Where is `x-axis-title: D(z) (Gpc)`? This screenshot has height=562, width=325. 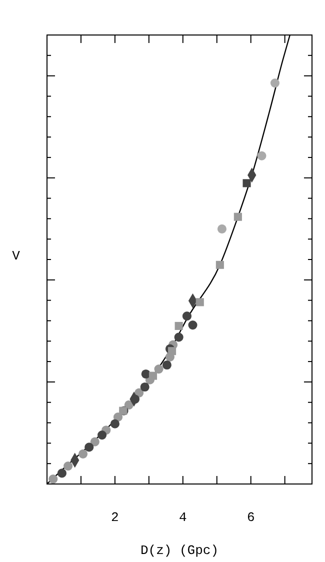
x-axis-title: D(z) (Gpc) is located at coordinates (179, 550).